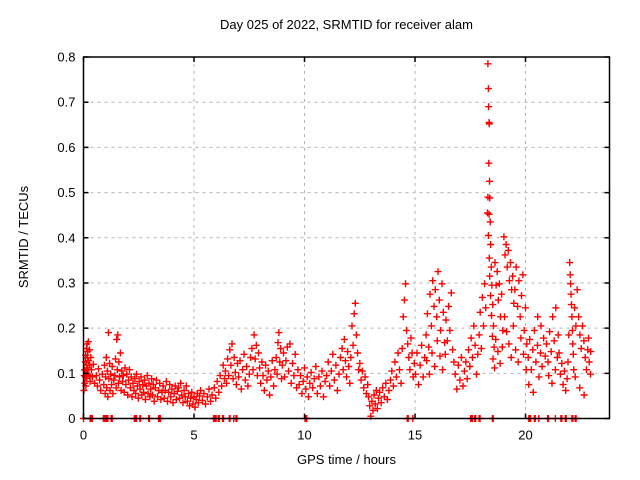  What do you see at coordinates (66, 237) in the screenshot?
I see `y-tick-label: 0.4` at bounding box center [66, 237].